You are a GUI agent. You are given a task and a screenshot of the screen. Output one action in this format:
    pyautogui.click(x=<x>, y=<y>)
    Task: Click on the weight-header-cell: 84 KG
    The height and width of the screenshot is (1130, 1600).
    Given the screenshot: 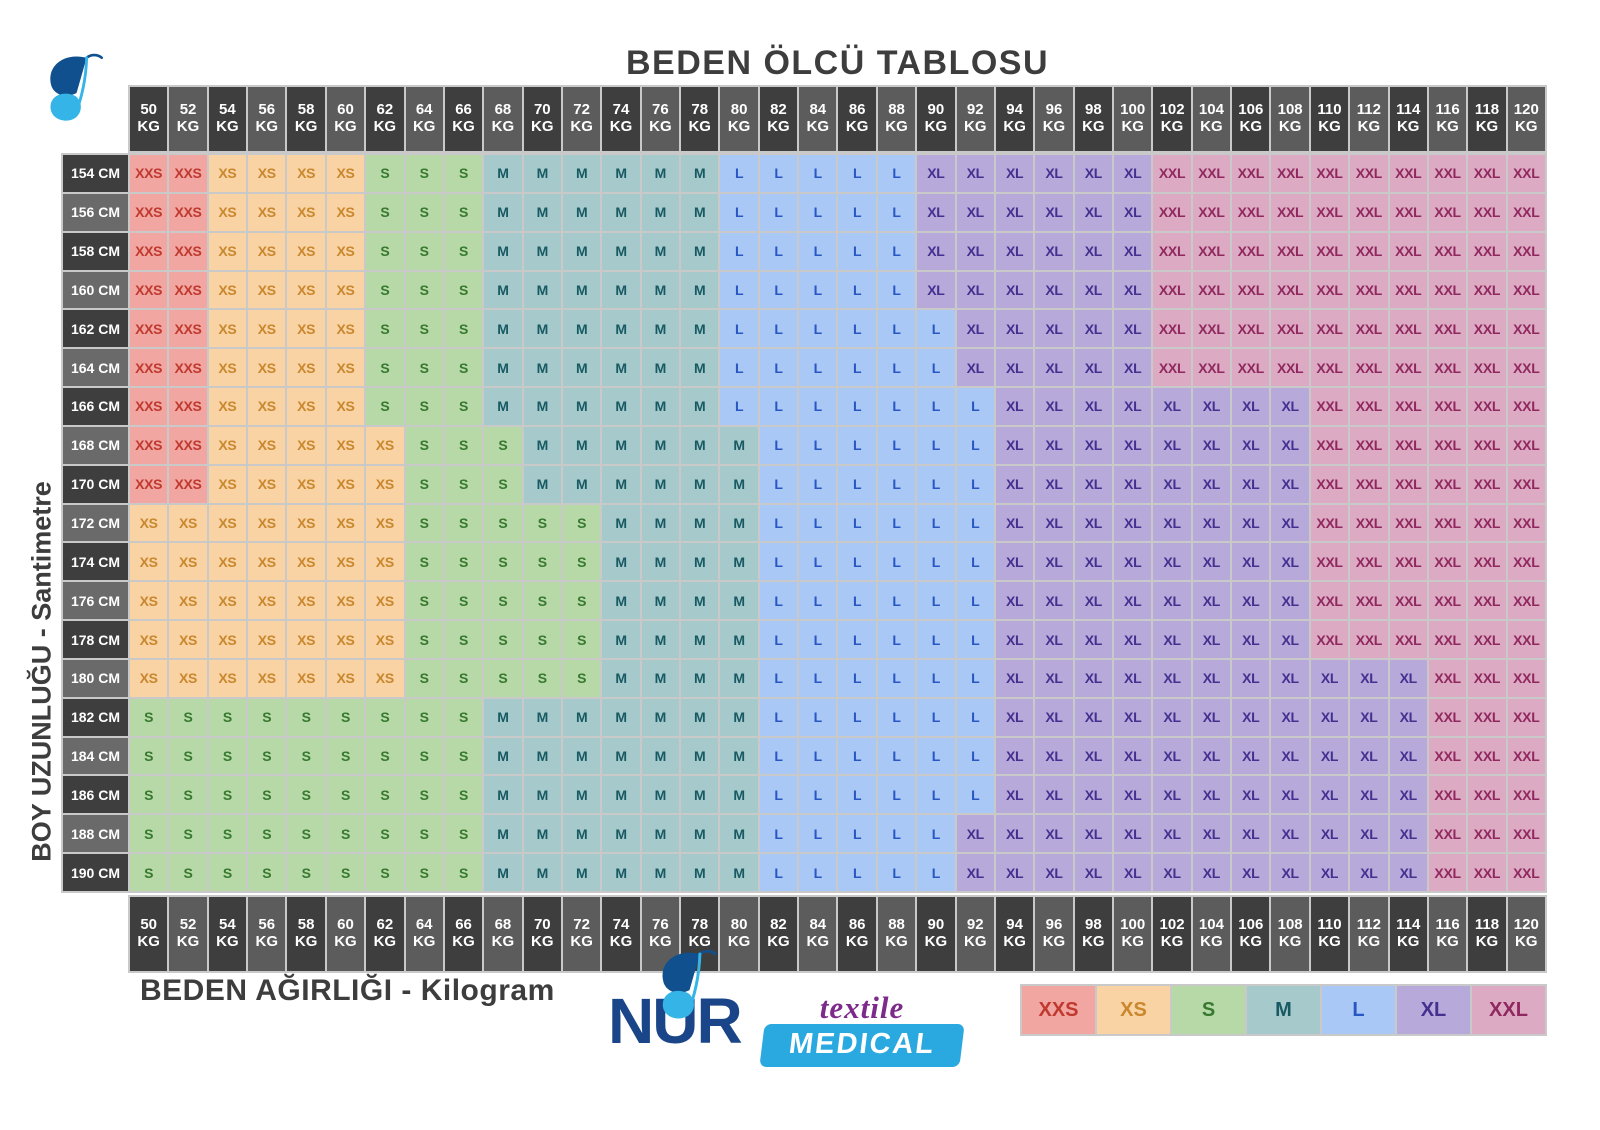 What is the action you would take?
    pyautogui.click(x=818, y=934)
    